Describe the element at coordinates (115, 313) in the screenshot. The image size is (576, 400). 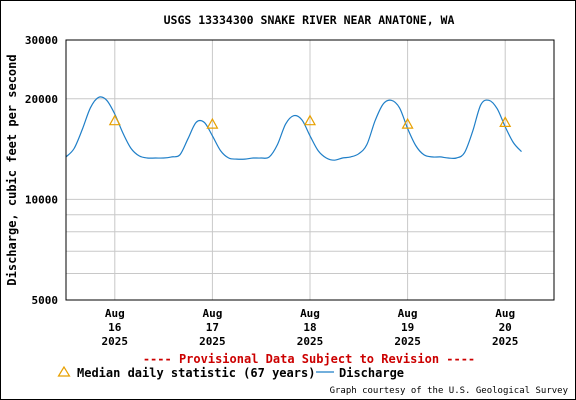
I see `x-tick-month-1: Aug` at that location.